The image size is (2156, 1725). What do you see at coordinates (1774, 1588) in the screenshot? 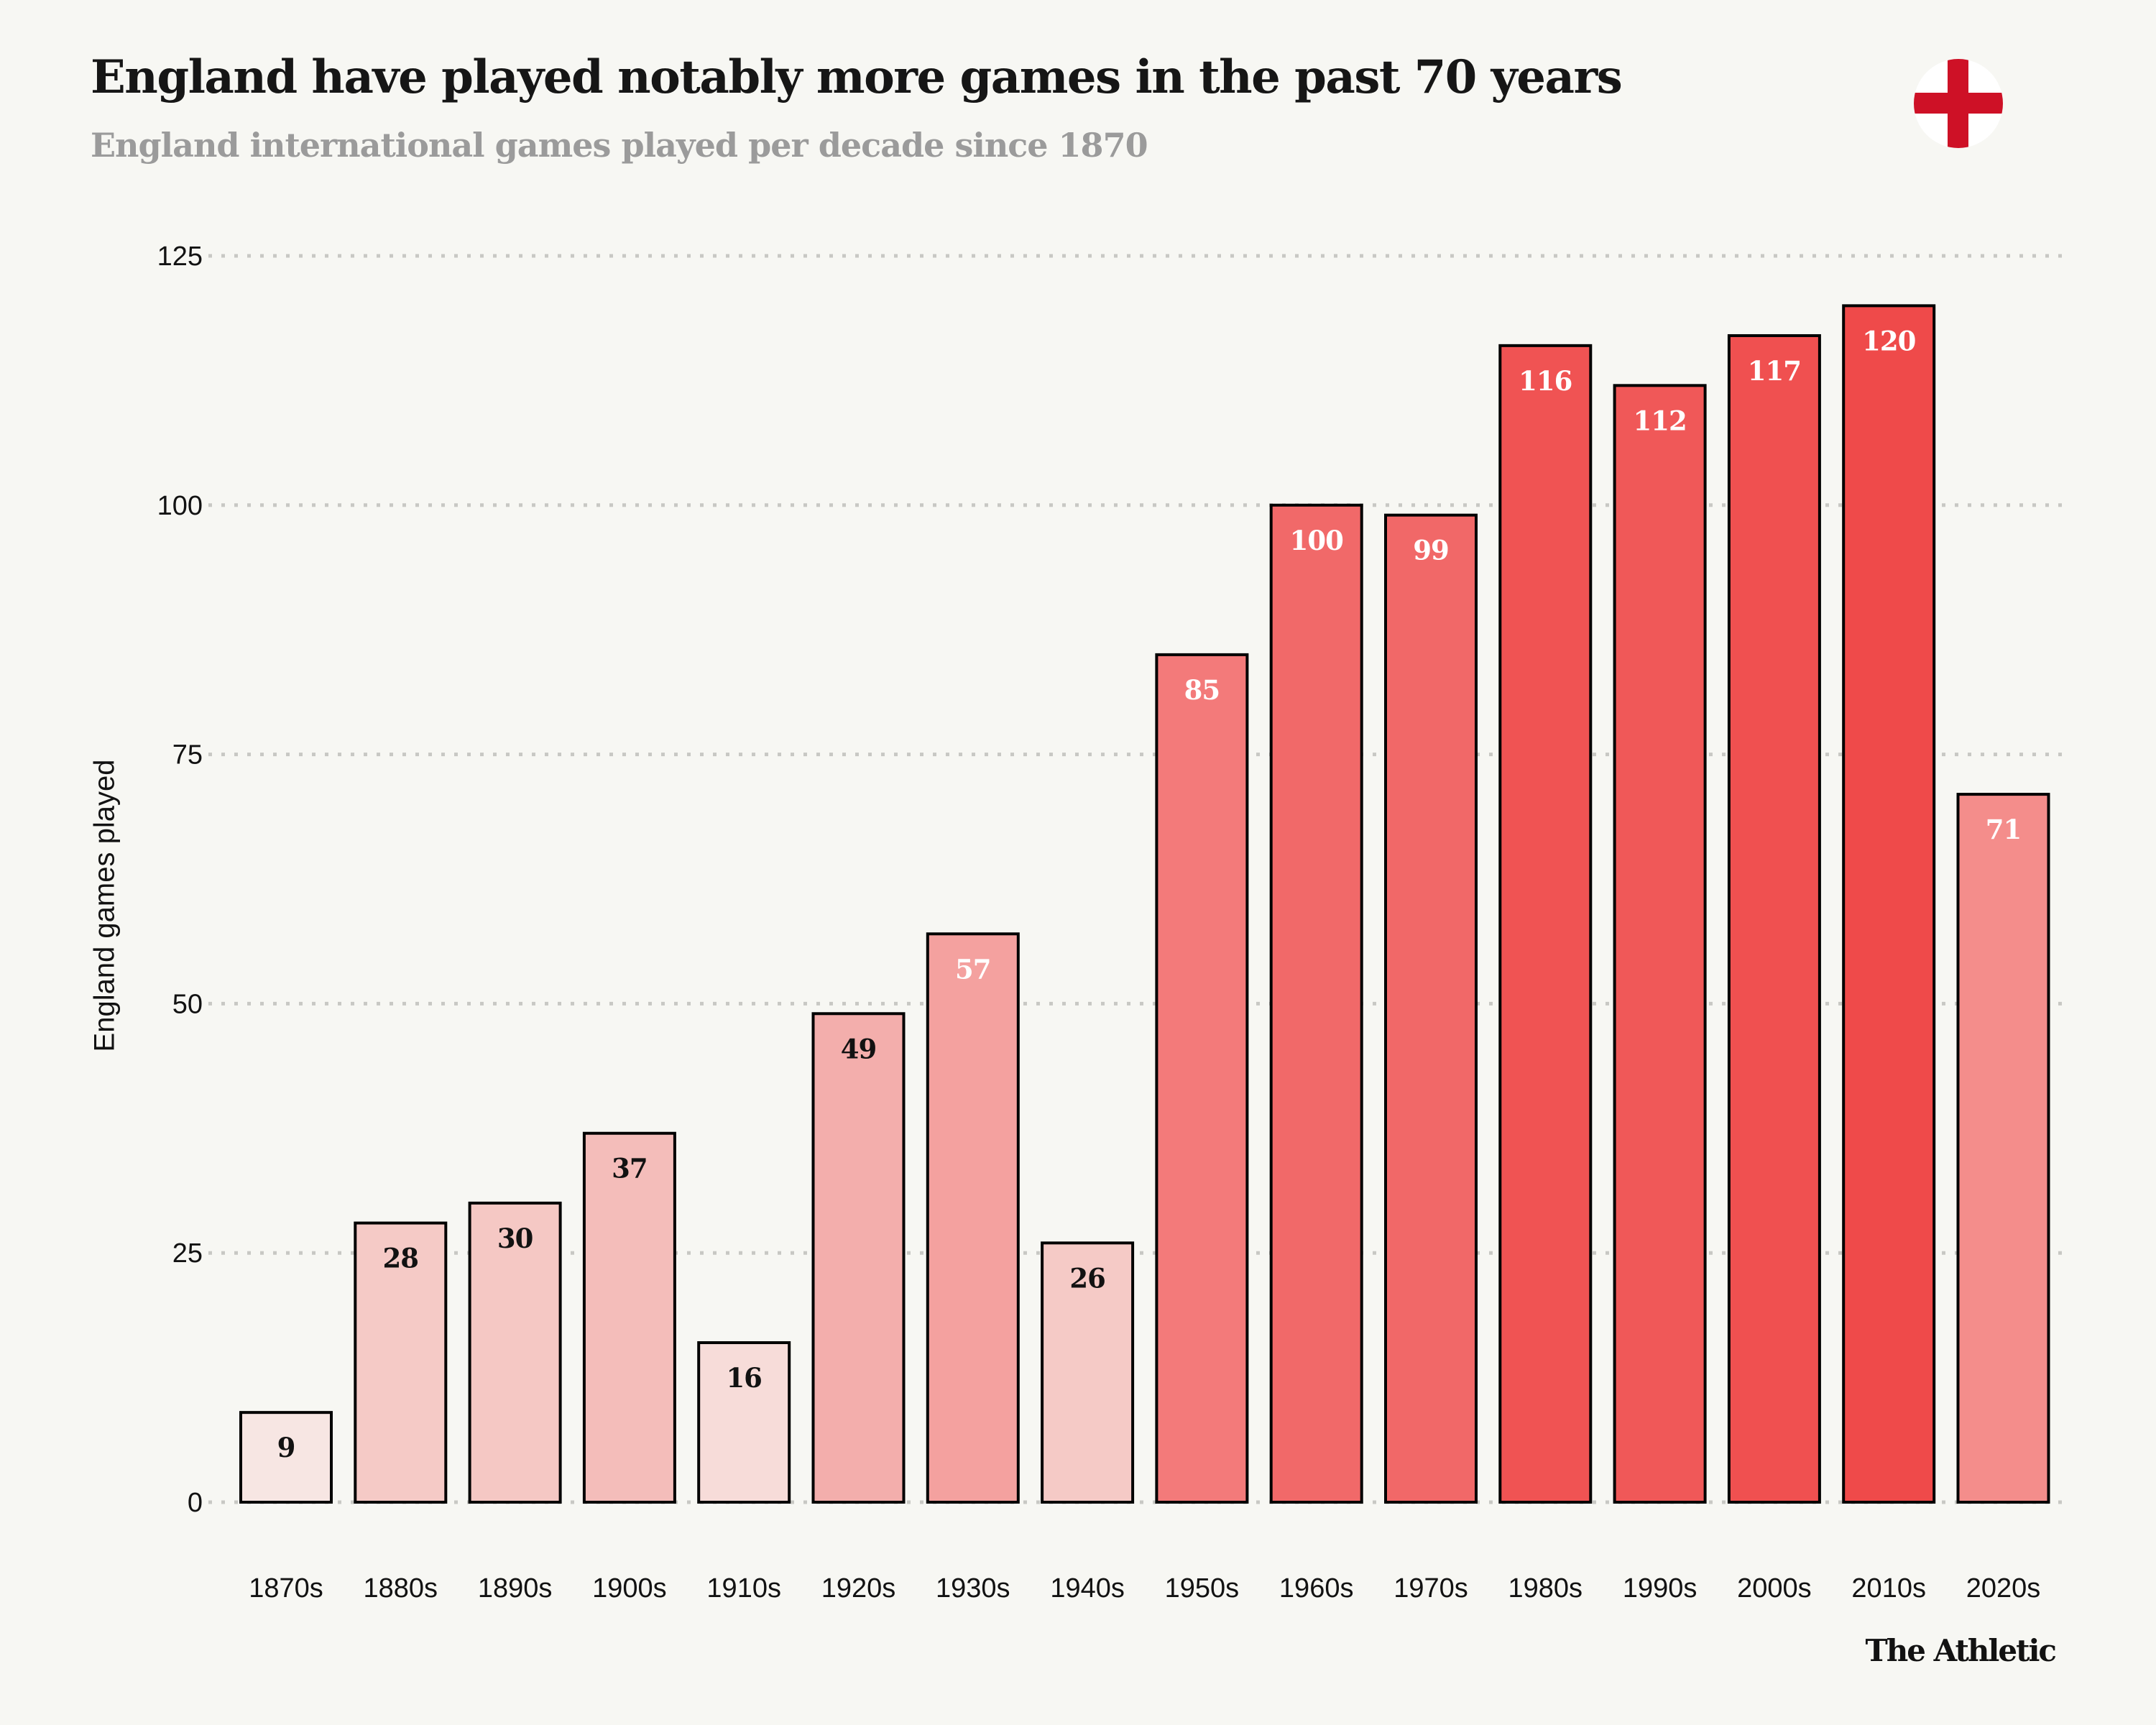
I see `x-tick-label: 2000s` at bounding box center [1774, 1588].